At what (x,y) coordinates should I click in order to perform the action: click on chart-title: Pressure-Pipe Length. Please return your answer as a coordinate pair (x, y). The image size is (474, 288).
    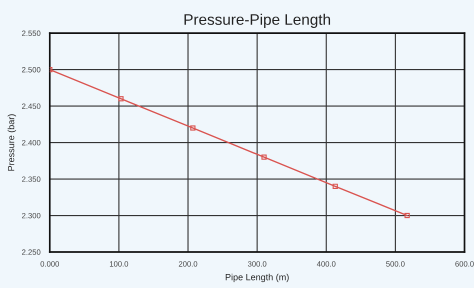
    Looking at the image, I should click on (257, 21).